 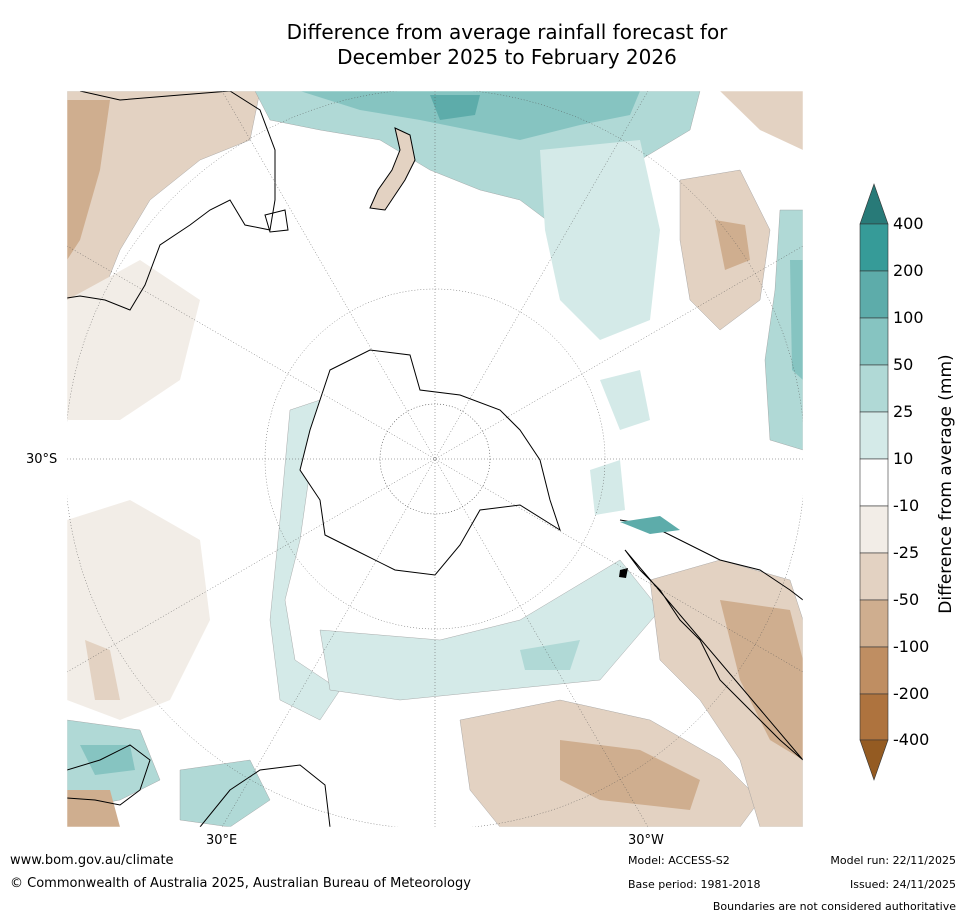 What do you see at coordinates (874, 576) in the screenshot?
I see `colorbar-bin-m25-m50` at bounding box center [874, 576].